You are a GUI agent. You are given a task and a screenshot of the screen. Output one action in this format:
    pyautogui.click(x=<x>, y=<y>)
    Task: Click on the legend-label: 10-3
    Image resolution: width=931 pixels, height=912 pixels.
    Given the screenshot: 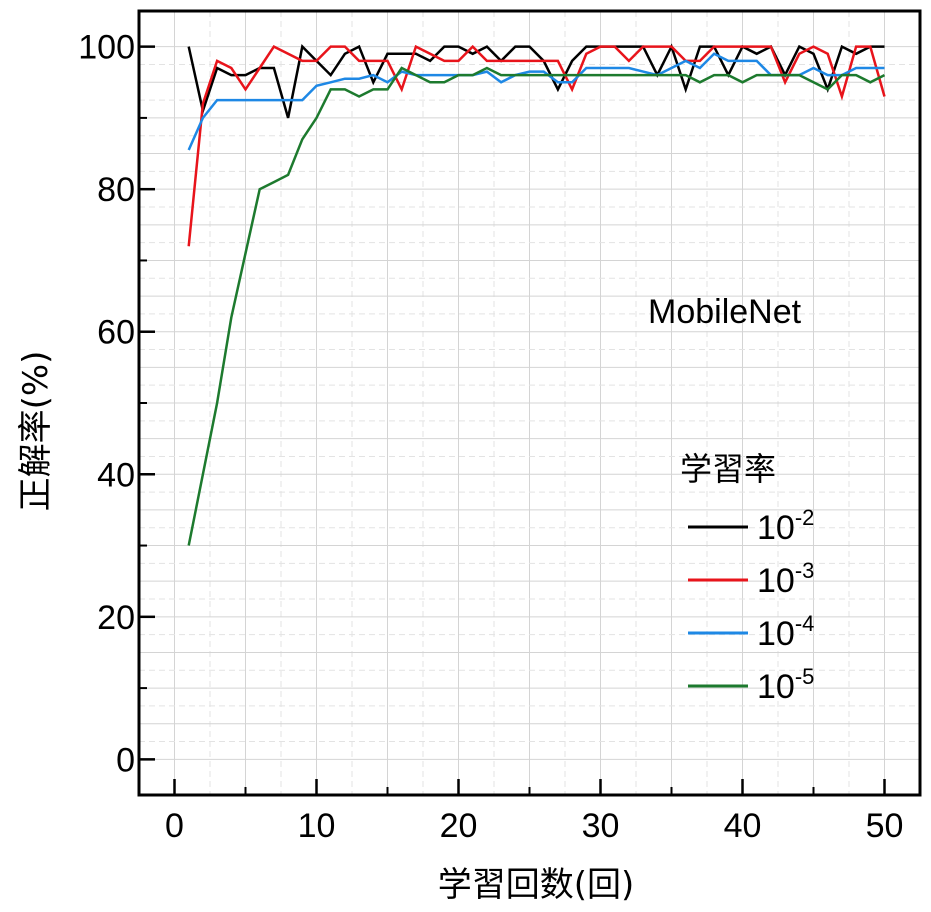 What is the action you would take?
    pyautogui.click(x=785, y=579)
    